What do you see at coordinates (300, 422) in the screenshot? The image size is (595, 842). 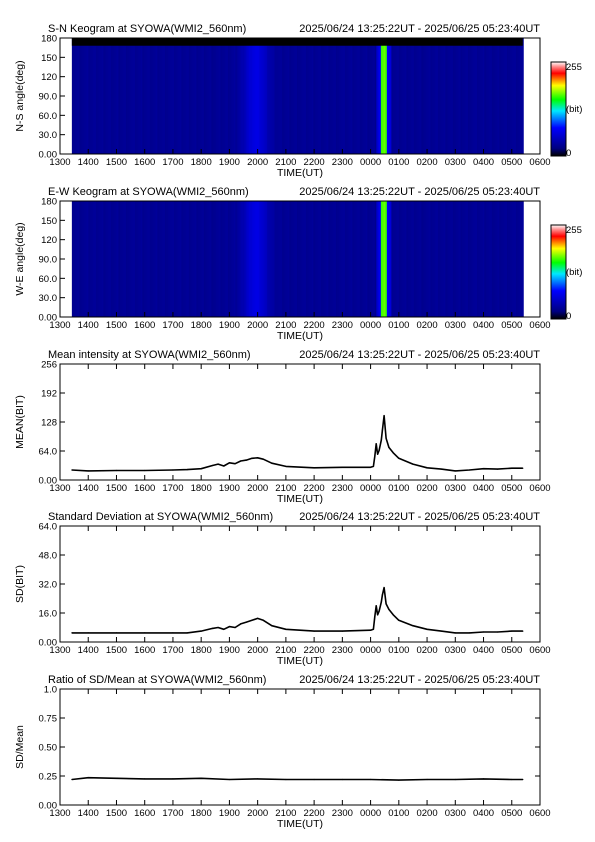 I see `plot-frame` at bounding box center [300, 422].